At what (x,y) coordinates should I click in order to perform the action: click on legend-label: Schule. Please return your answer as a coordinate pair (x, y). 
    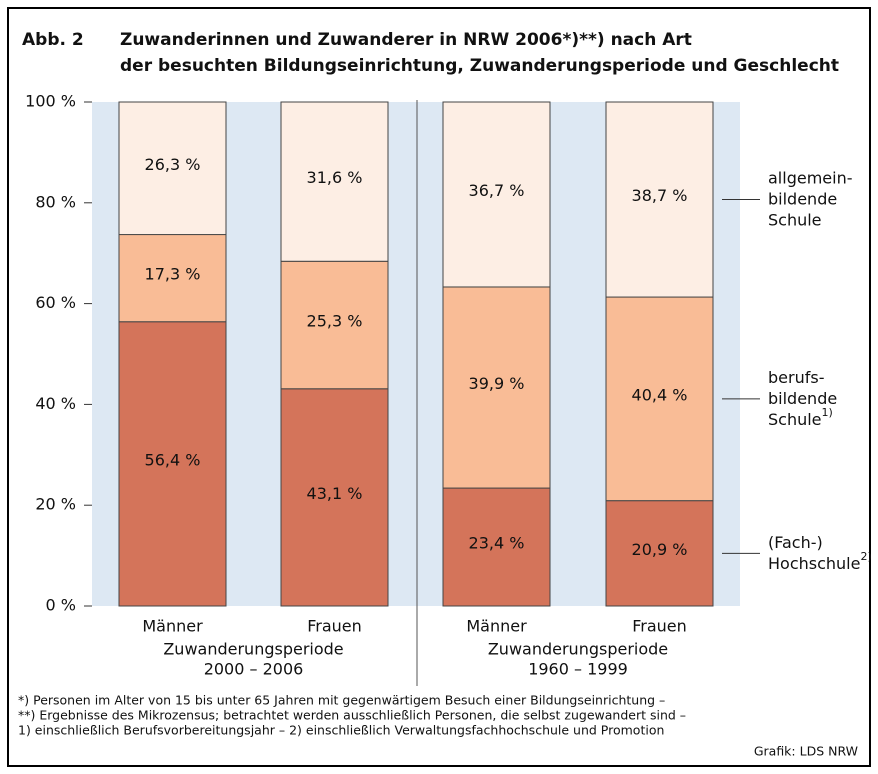
    Looking at the image, I should click on (795, 219).